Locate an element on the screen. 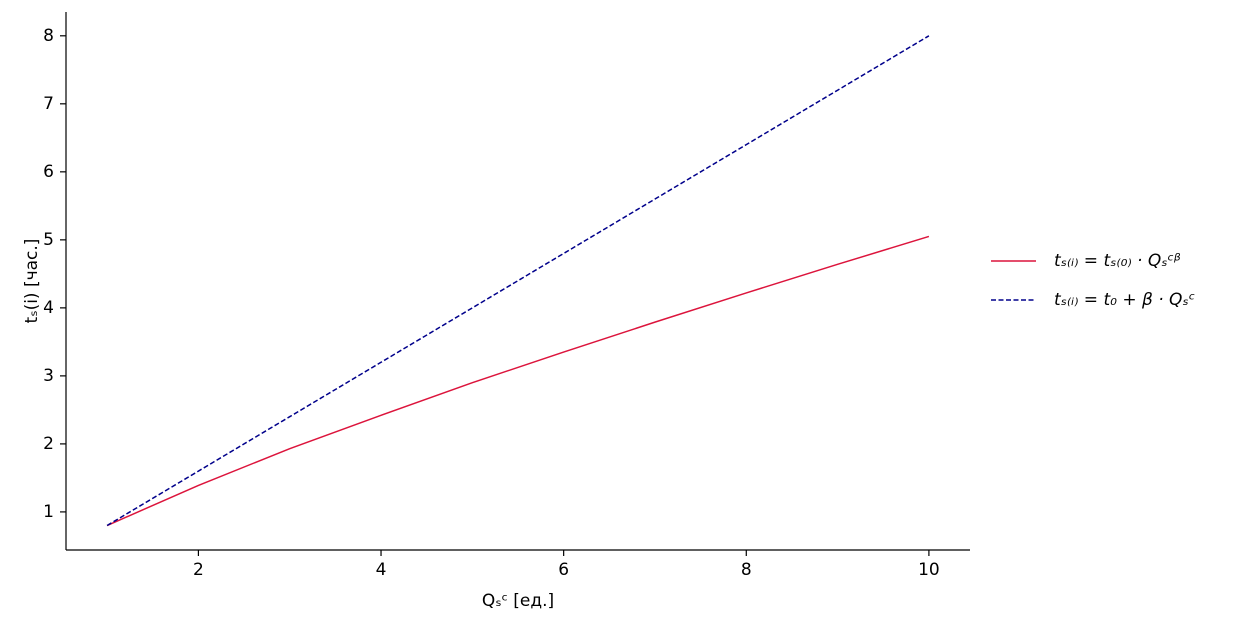  x-axis-label: Qₛᶜ [ед.] is located at coordinates (518, 601).